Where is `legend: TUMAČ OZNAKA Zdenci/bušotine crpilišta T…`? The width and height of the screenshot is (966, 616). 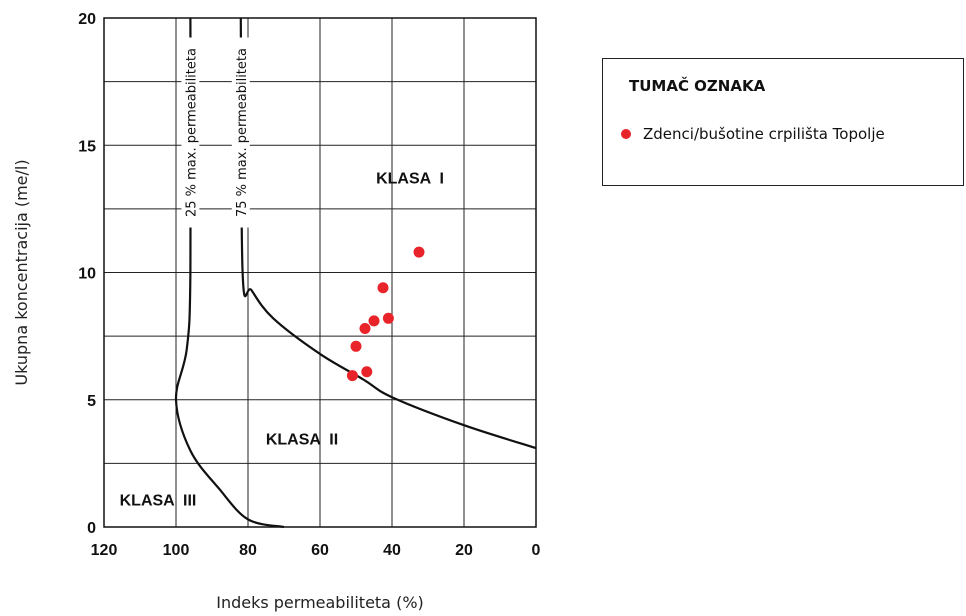
legend: TUMAČ OZNAKA Zdenci/bušotine crpilišta T… is located at coordinates (783, 122).